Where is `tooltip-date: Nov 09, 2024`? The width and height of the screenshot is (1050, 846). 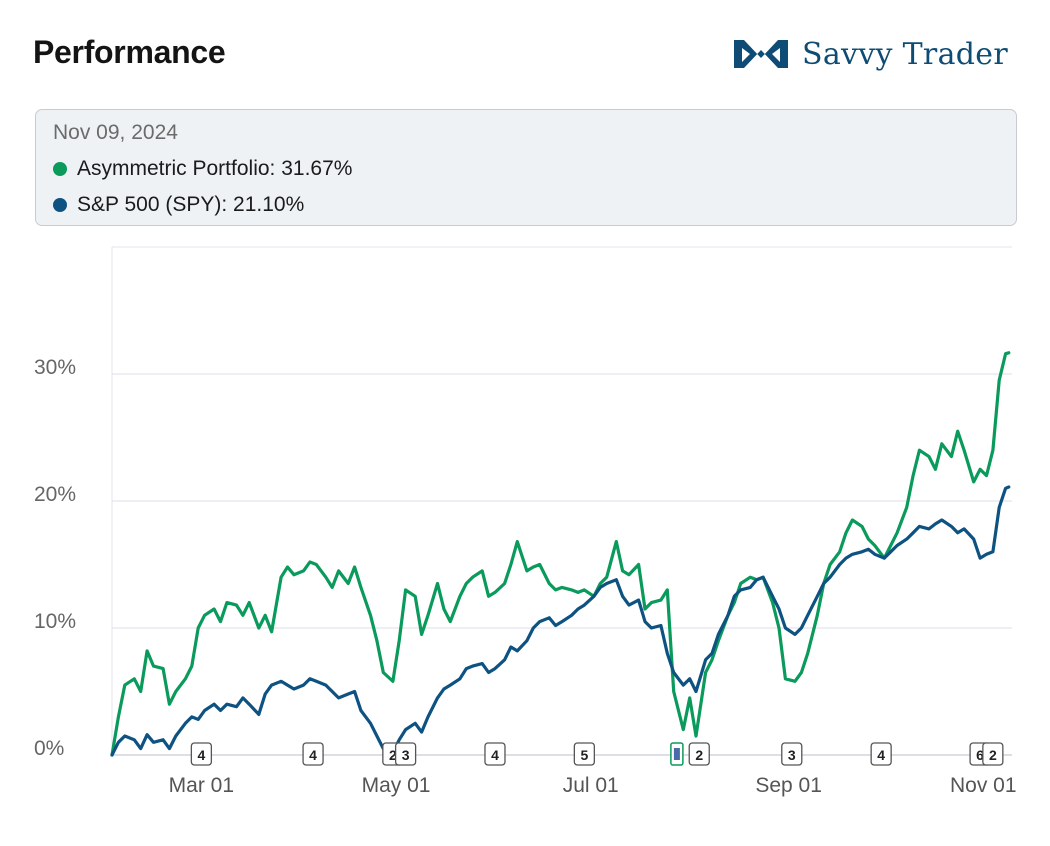 tooltip-date: Nov 09, 2024 is located at coordinates (115, 132).